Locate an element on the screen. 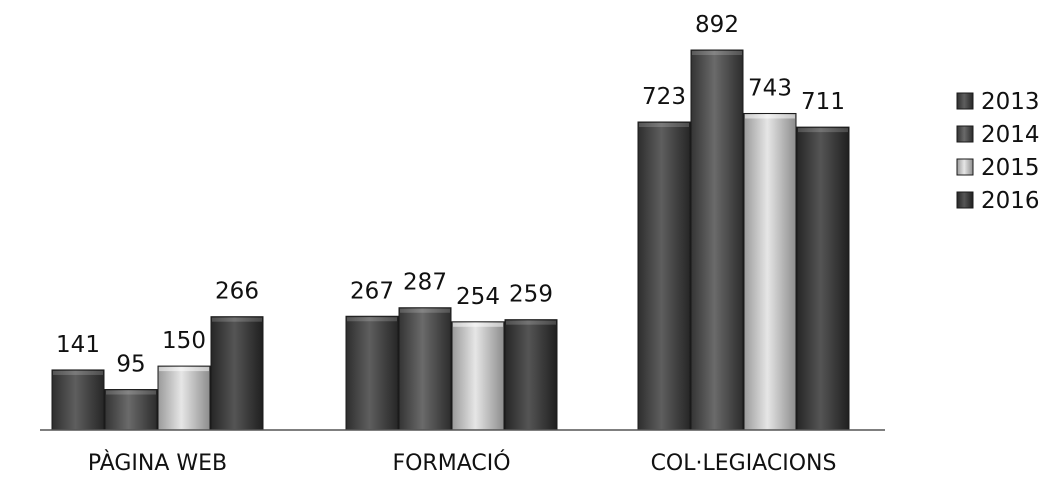 This screenshot has height=482, width=1045. category-label: COL·LEGIACIONS is located at coordinates (744, 463).